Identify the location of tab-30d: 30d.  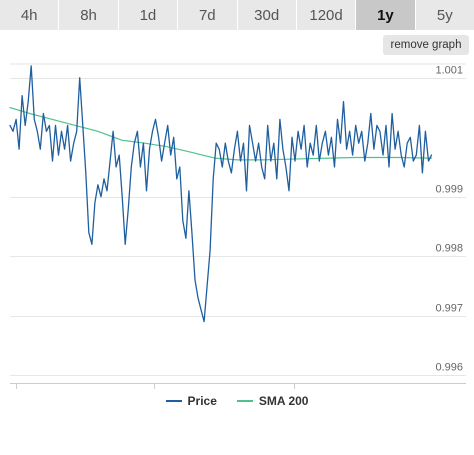
(267, 15).